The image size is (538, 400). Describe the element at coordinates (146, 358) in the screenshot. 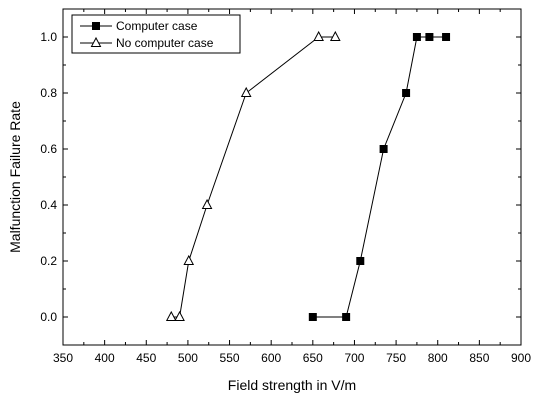

I see `x-tick-label: 450` at that location.